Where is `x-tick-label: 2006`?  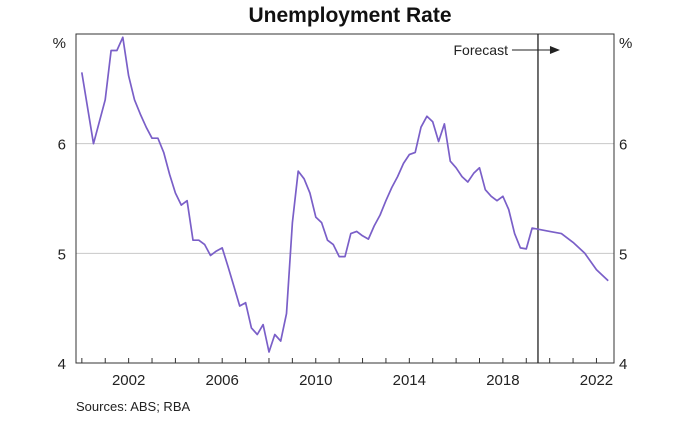
x-tick-label: 2006 is located at coordinates (222, 380).